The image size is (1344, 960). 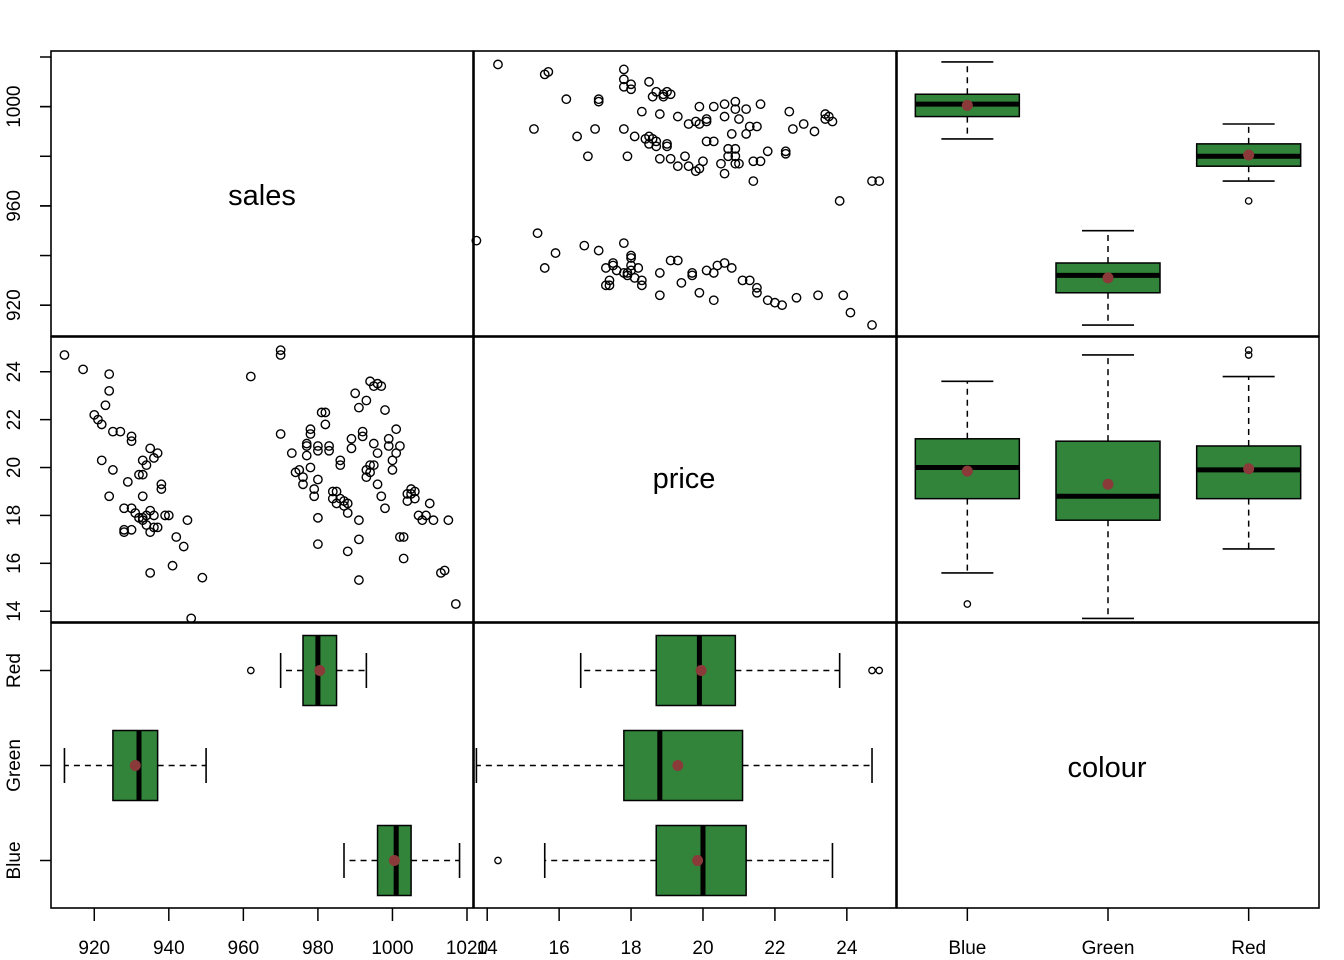 I want to click on tick_sales_left-label-2: 1000, so click(x=14, y=106).